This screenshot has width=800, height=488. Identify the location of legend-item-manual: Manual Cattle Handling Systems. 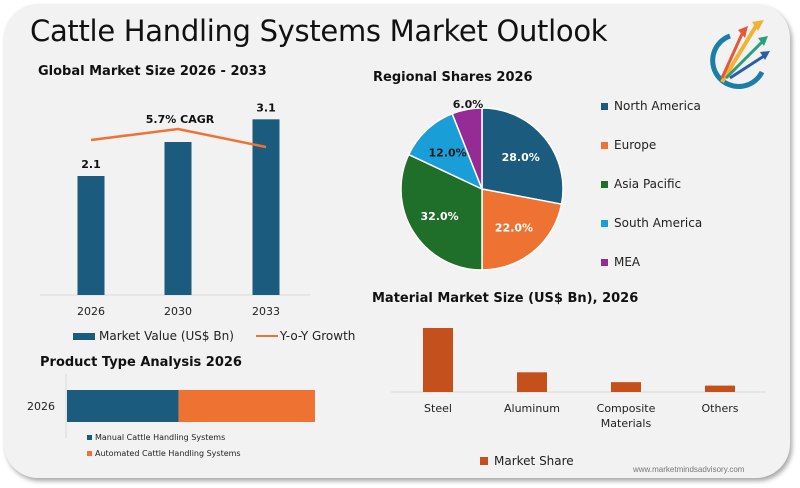
(156, 437).